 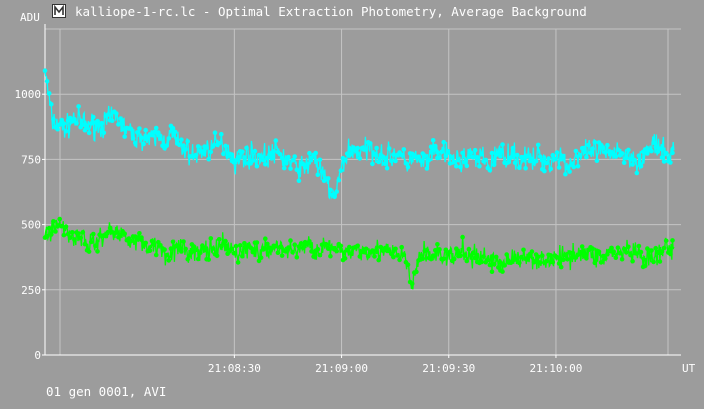 I want to click on app-icon, so click(x=59, y=11).